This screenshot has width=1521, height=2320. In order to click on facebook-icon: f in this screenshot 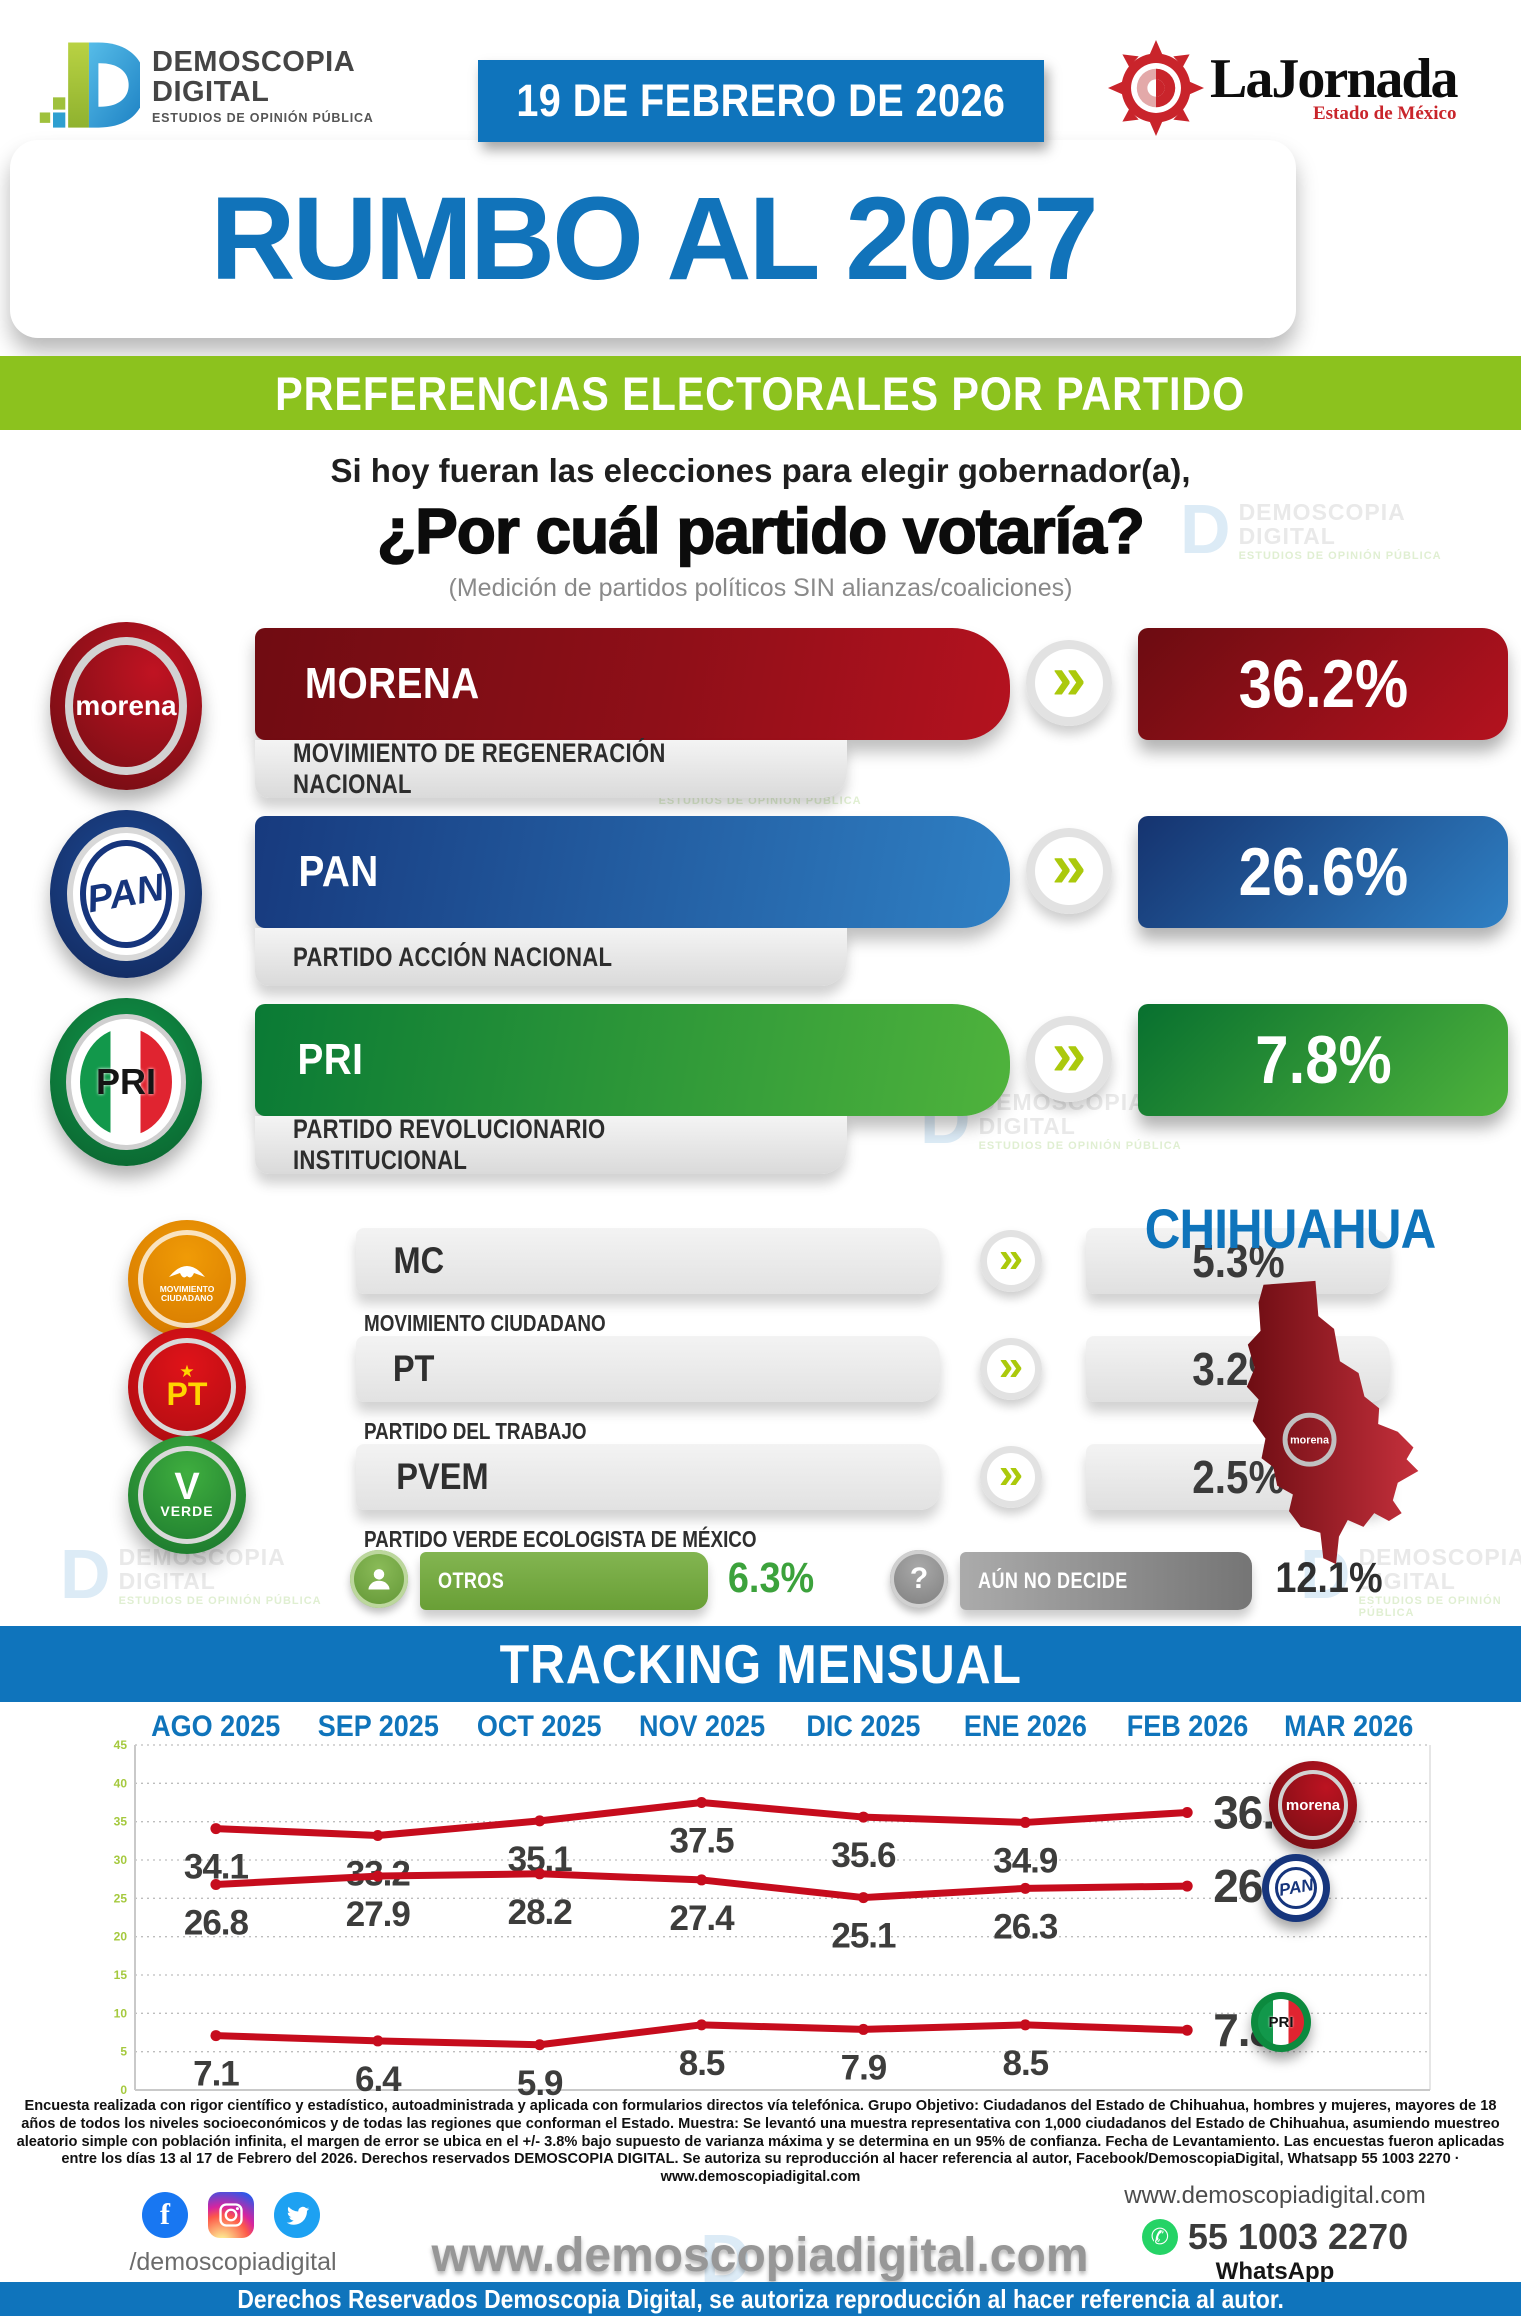, I will do `click(165, 2215)`.